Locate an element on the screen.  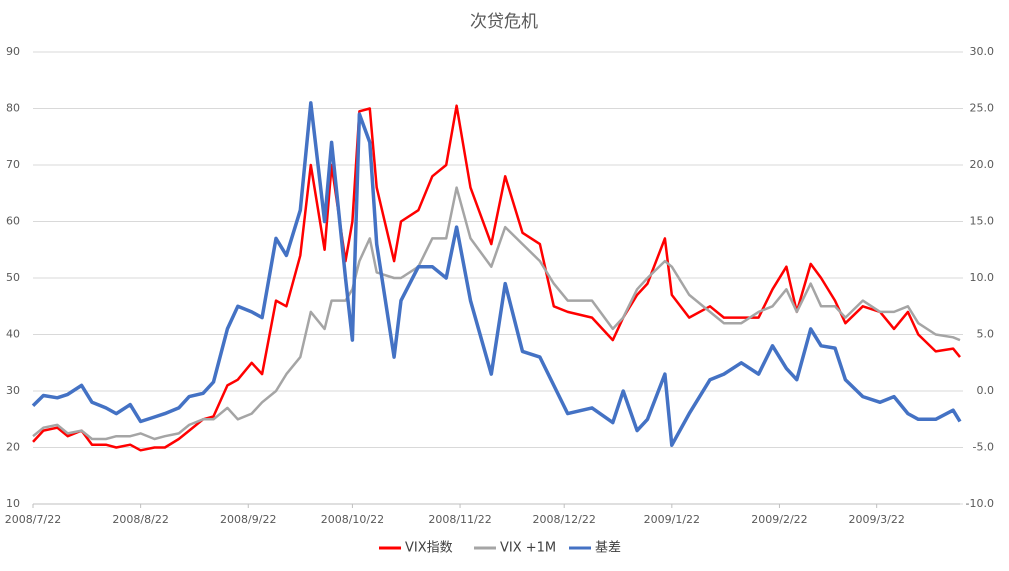
x-tick-label: 2009/1/22 is located at coordinates (672, 519).